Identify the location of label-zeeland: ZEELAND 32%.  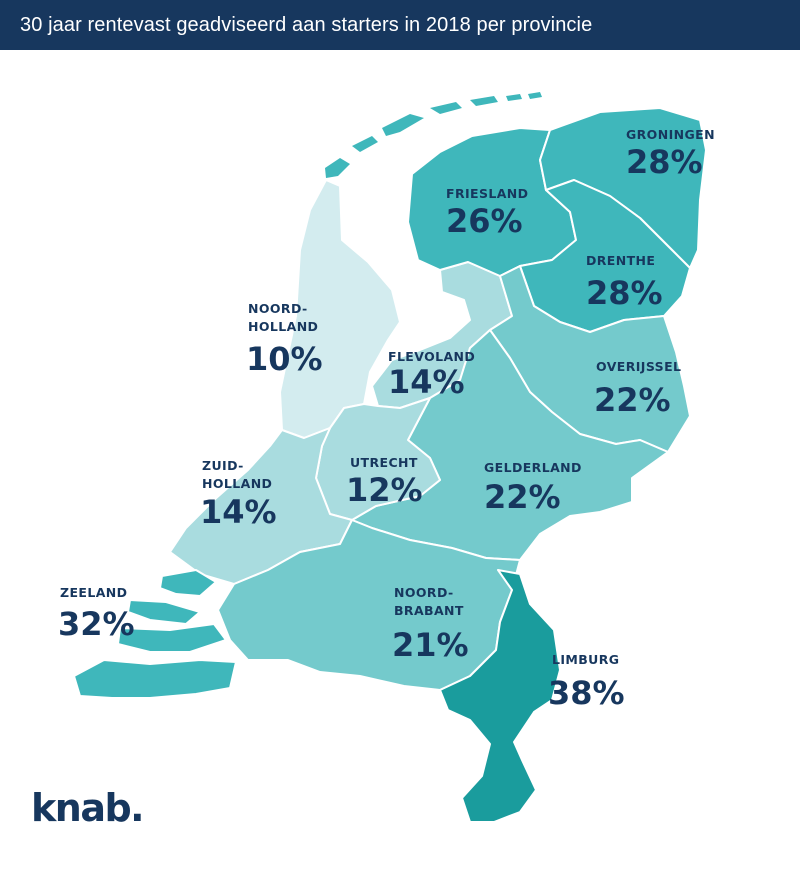
(96, 614).